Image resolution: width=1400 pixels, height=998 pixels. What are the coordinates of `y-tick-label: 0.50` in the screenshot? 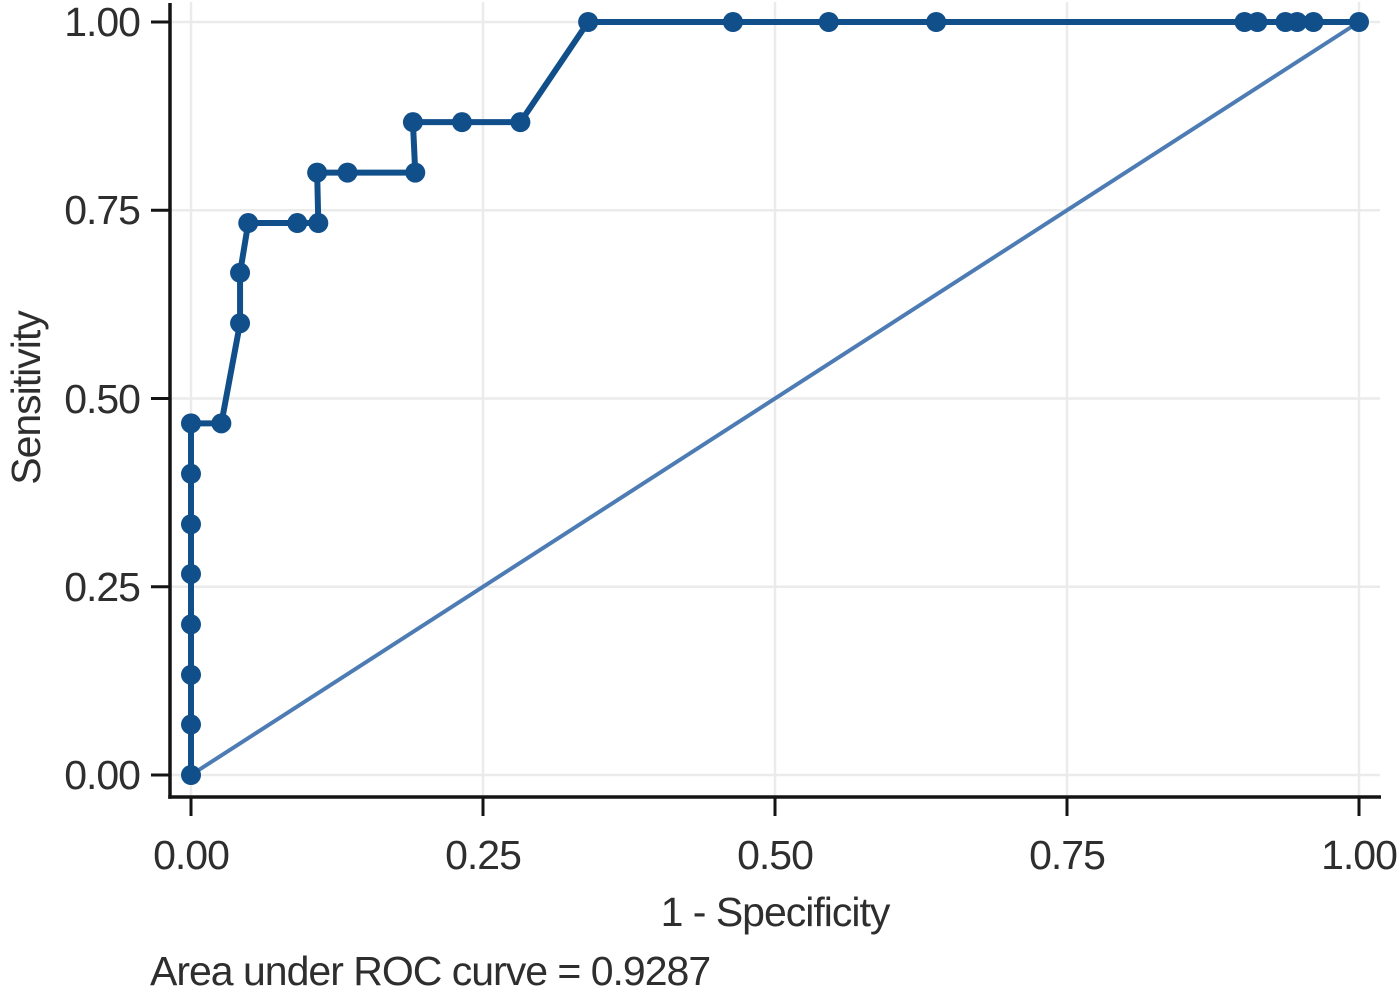 It's located at (102, 398).